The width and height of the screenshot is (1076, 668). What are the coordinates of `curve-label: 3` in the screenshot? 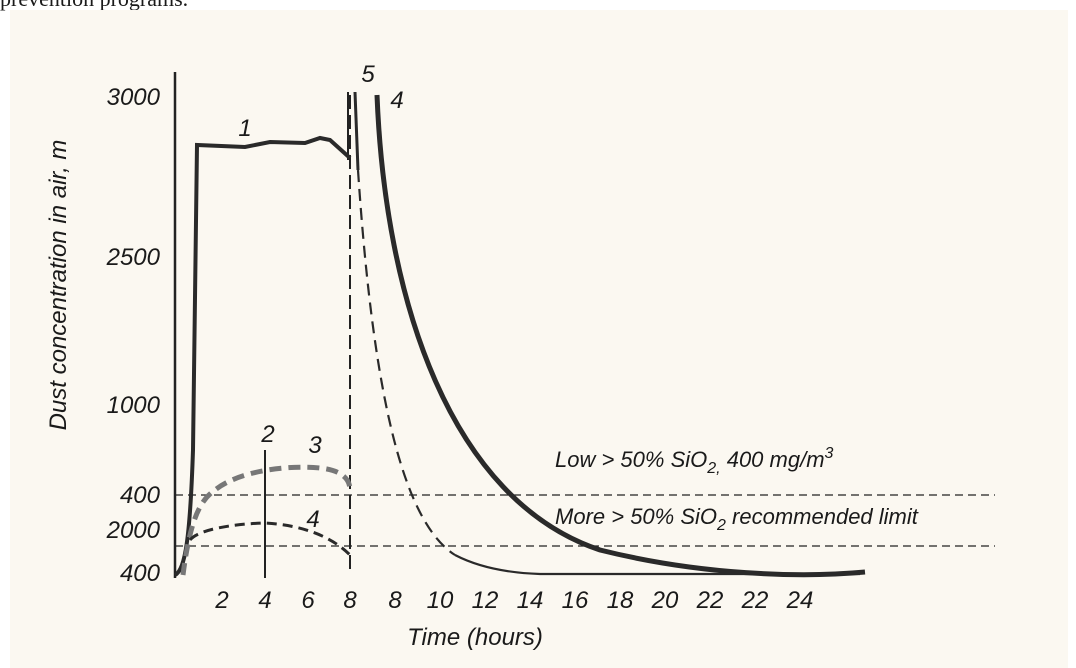 It's located at (315, 445).